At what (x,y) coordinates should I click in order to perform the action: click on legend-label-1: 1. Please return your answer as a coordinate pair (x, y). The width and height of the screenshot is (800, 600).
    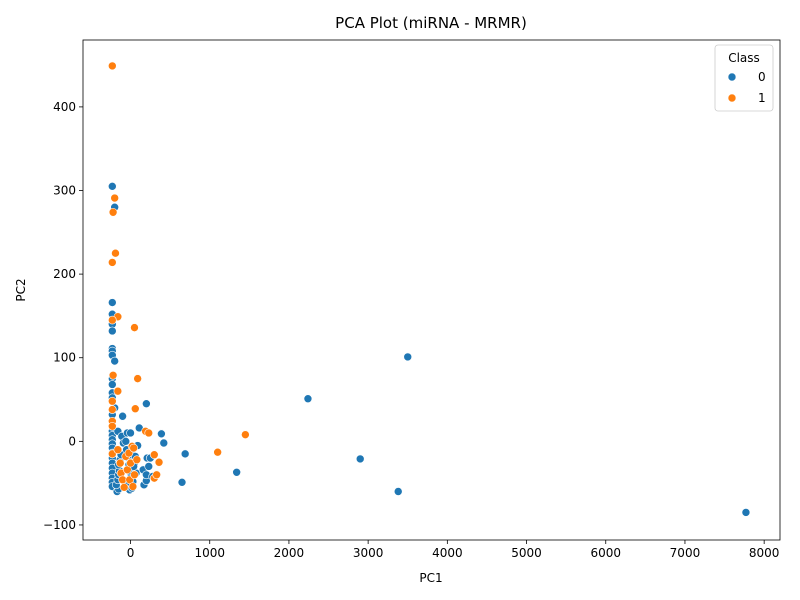
    Looking at the image, I should click on (762, 98).